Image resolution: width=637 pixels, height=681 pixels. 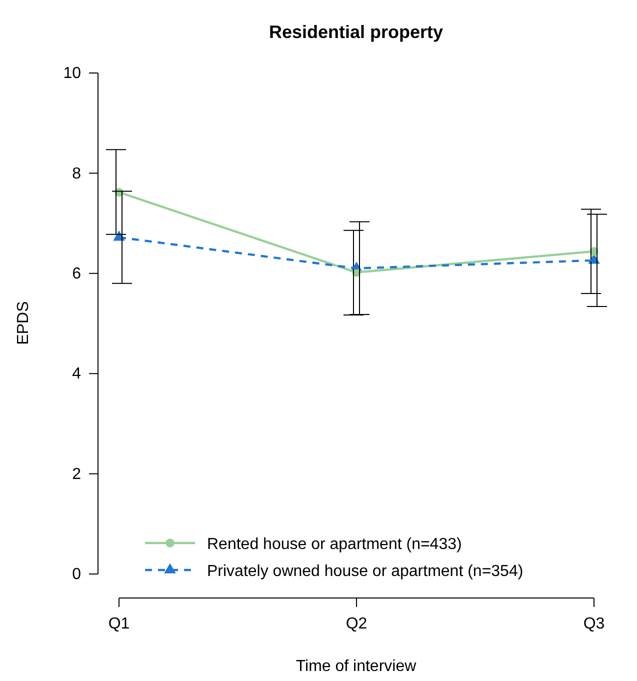 I want to click on chart-title: Residential property, so click(x=356, y=32).